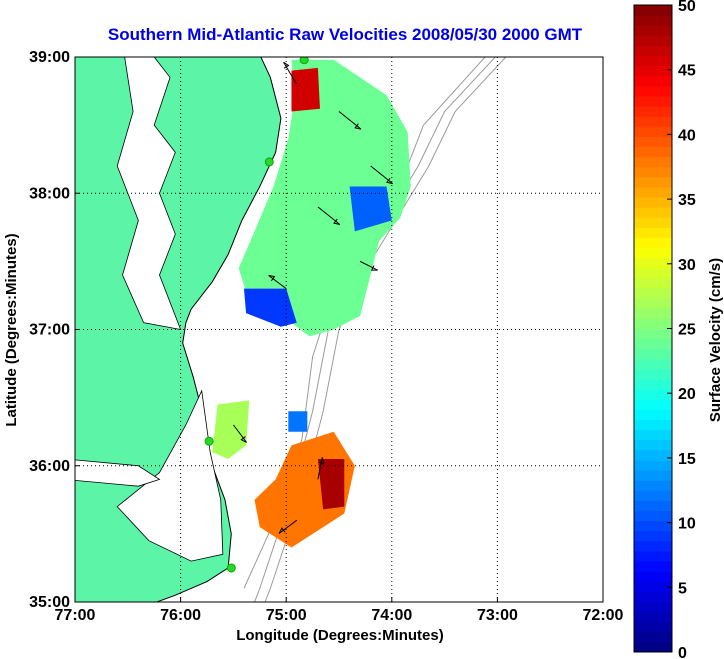  Describe the element at coordinates (118, 473) in the screenshot. I see `river-water` at that location.